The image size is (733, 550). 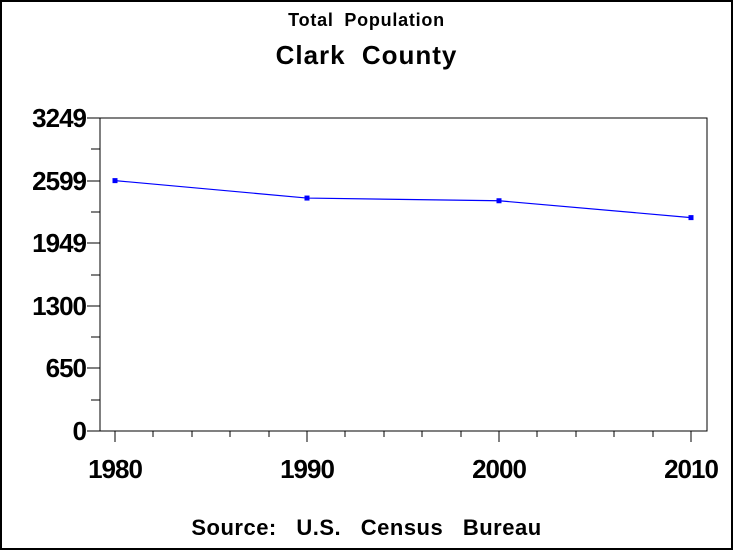 I want to click on x-axis-ticks, so click(x=403, y=436).